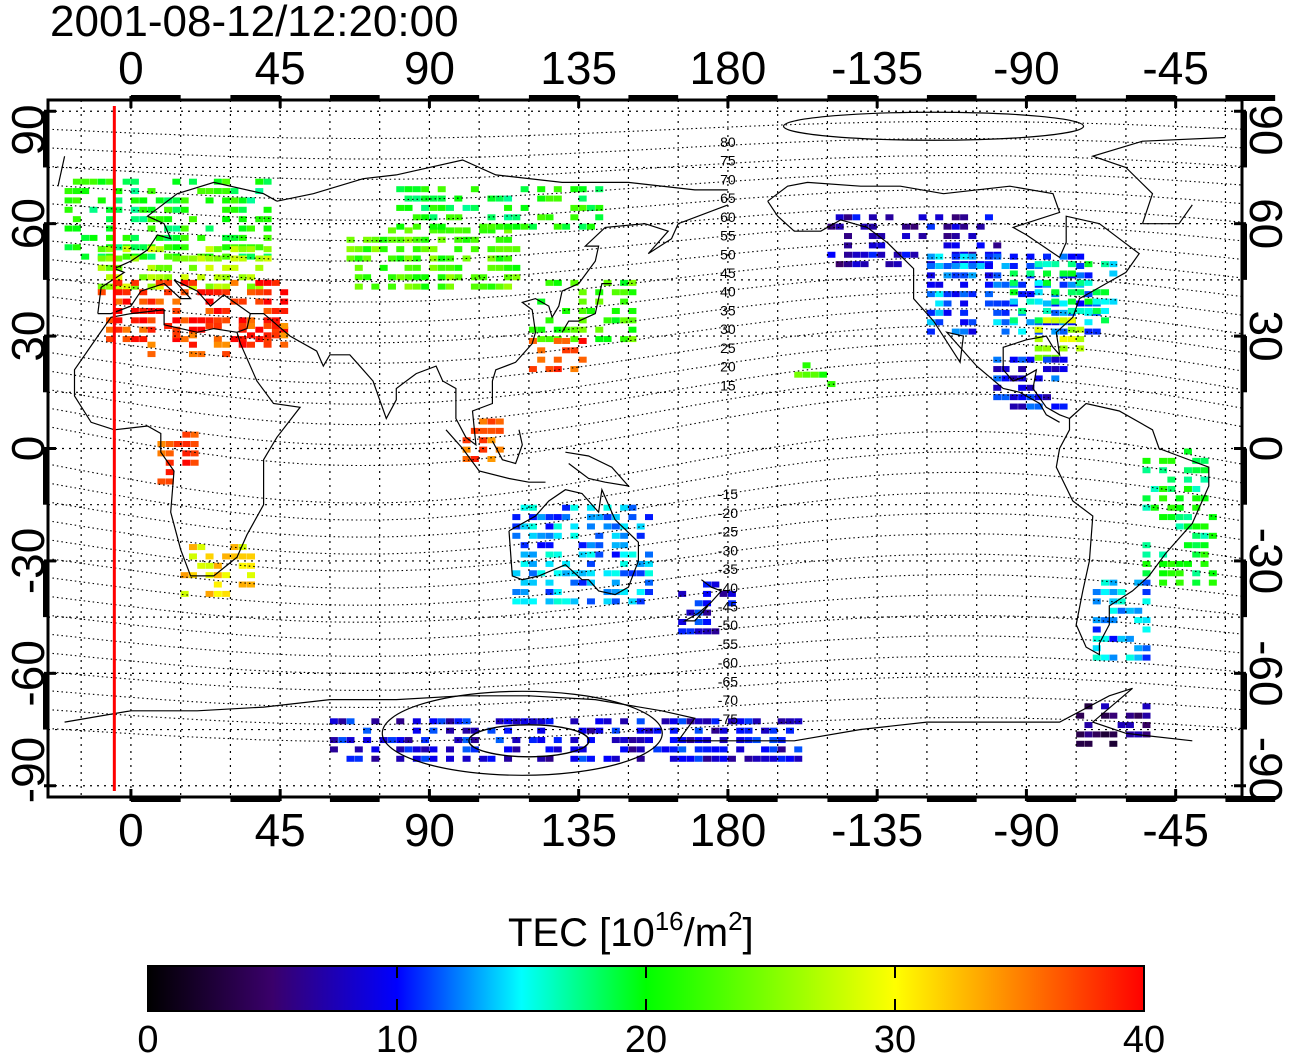  What do you see at coordinates (877, 830) in the screenshot?
I see `bottom-lon-label: -135` at bounding box center [877, 830].